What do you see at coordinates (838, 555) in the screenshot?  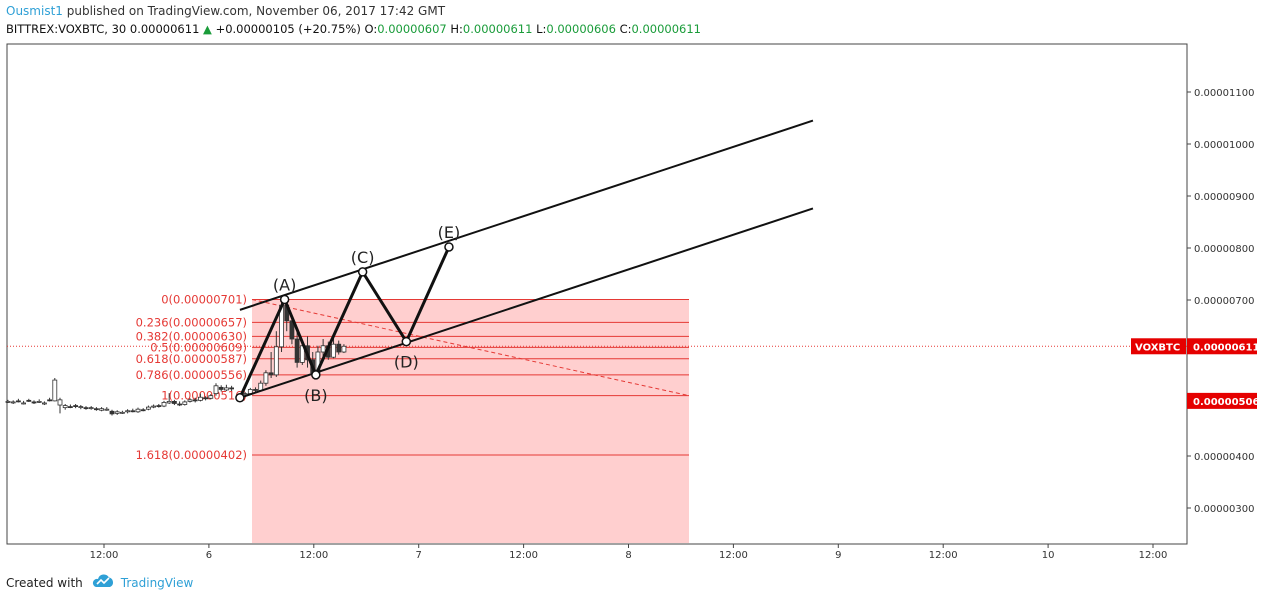 I see `x-tick-label: 9` at bounding box center [838, 555].